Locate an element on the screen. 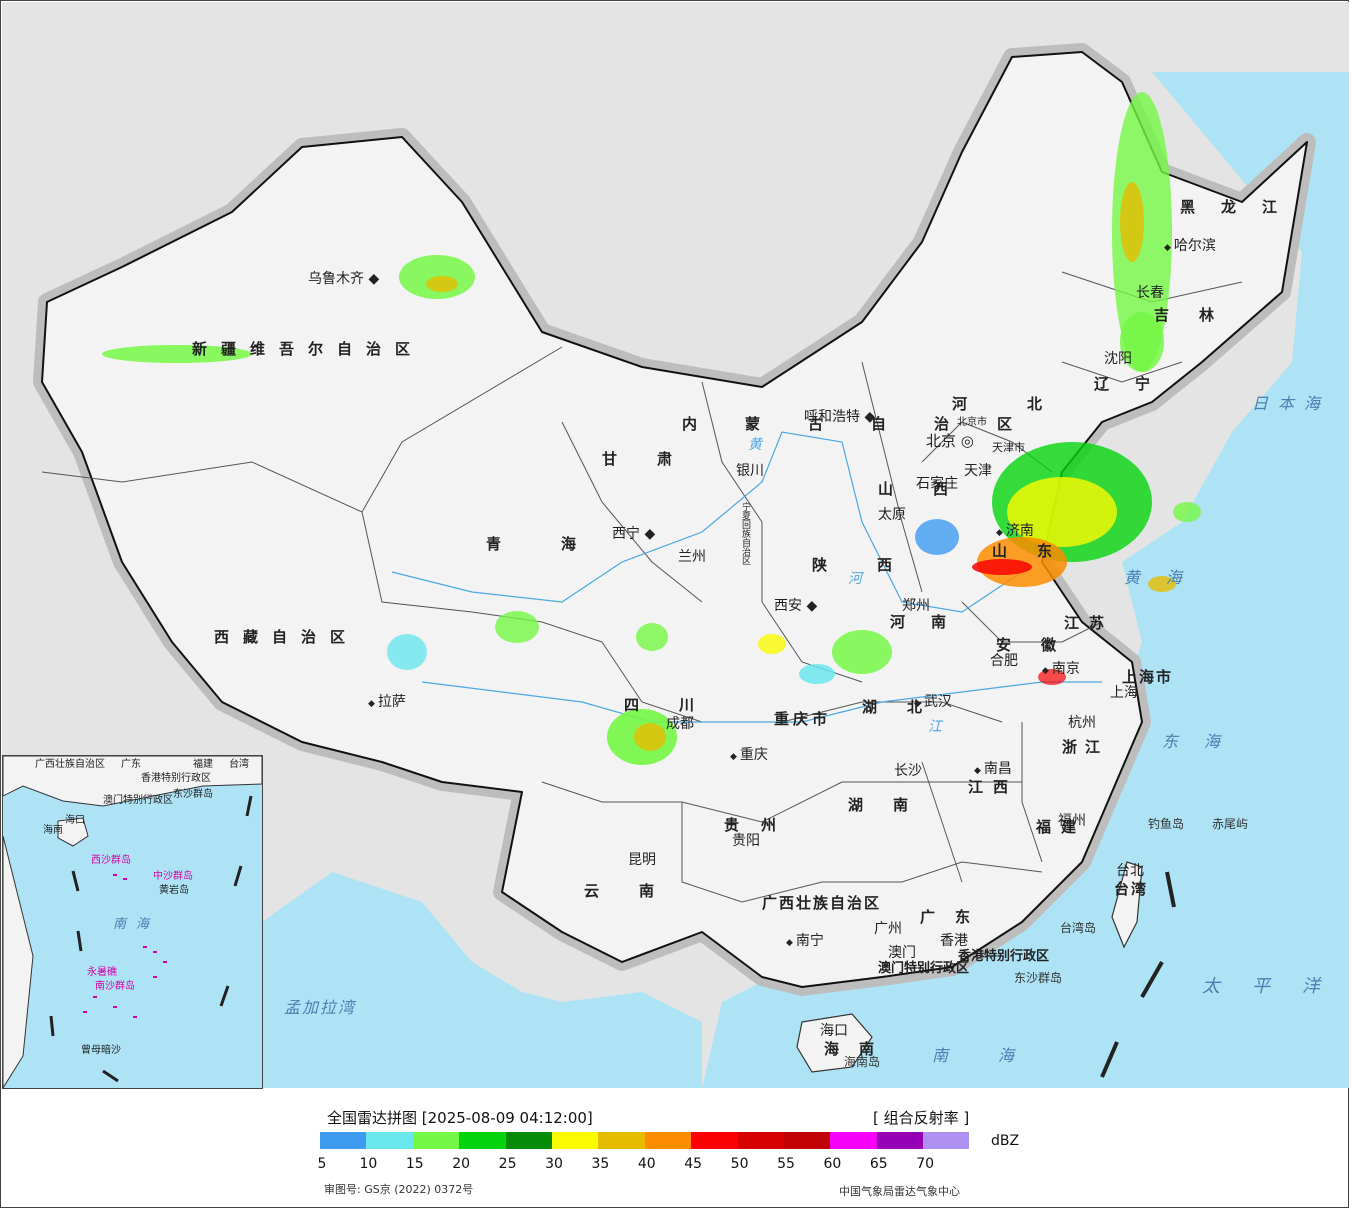 The width and height of the screenshot is (1349, 1208). sea-label: 东海 is located at coordinates (1204, 741).